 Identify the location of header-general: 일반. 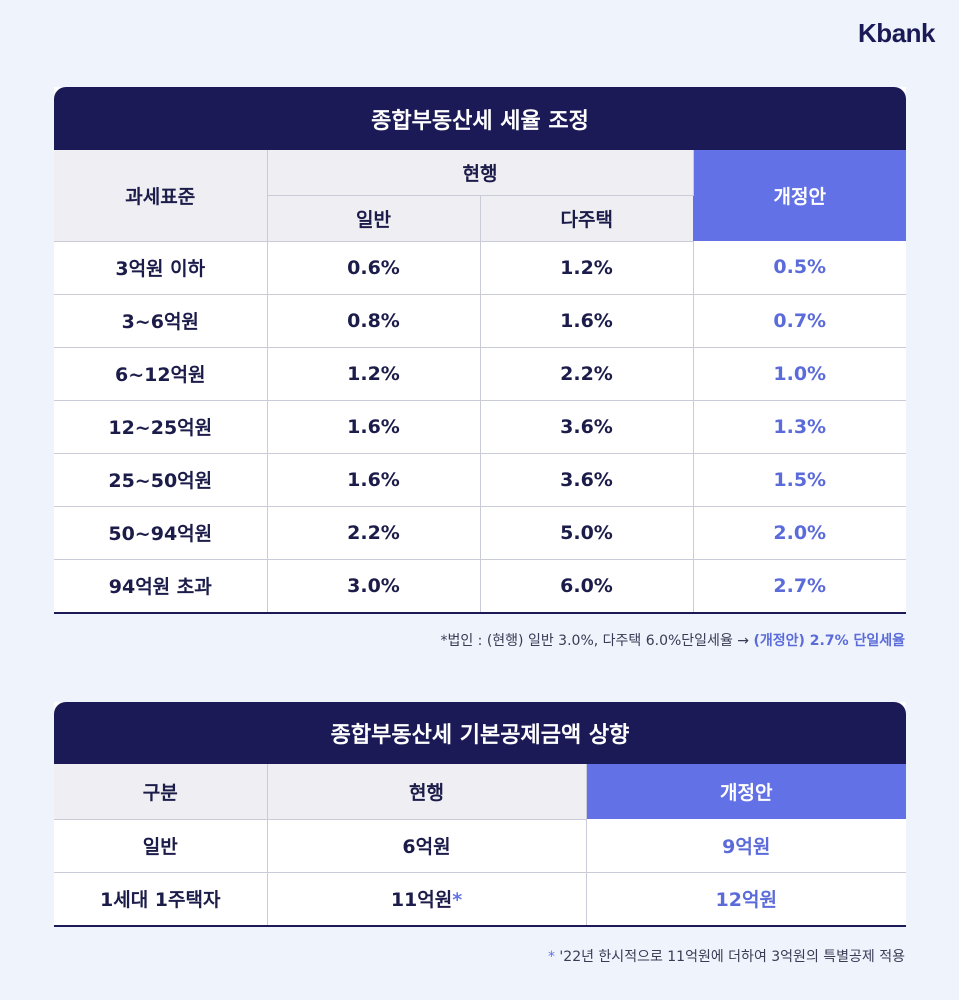
(374, 218).